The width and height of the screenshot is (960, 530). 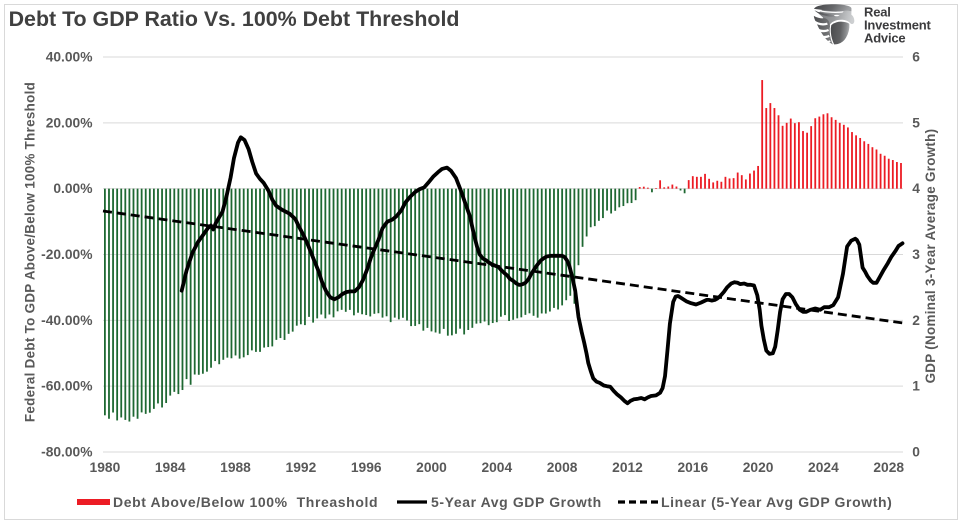 What do you see at coordinates (692, 467) in the screenshot?
I see `svg-text: 2016` at bounding box center [692, 467].